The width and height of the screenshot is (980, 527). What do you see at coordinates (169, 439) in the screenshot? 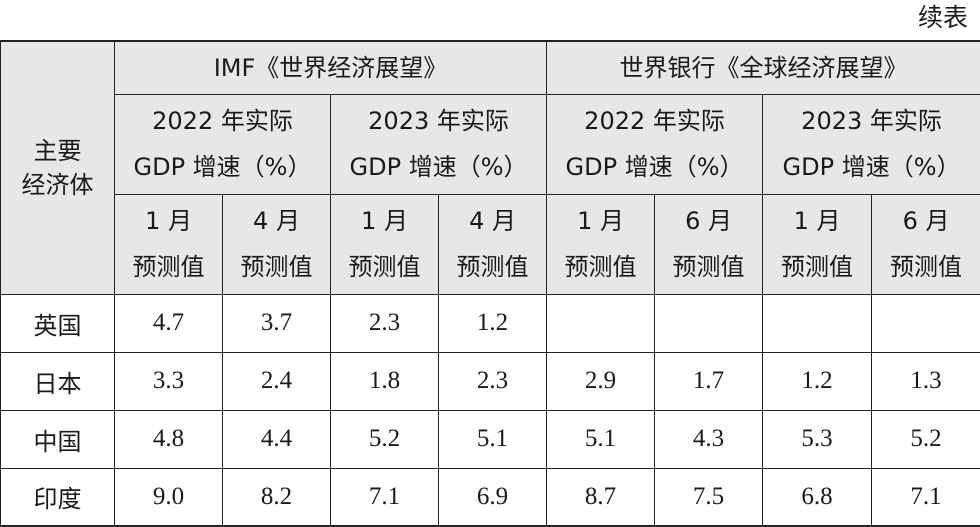
I see `table-cell: 4.8` at bounding box center [169, 439].